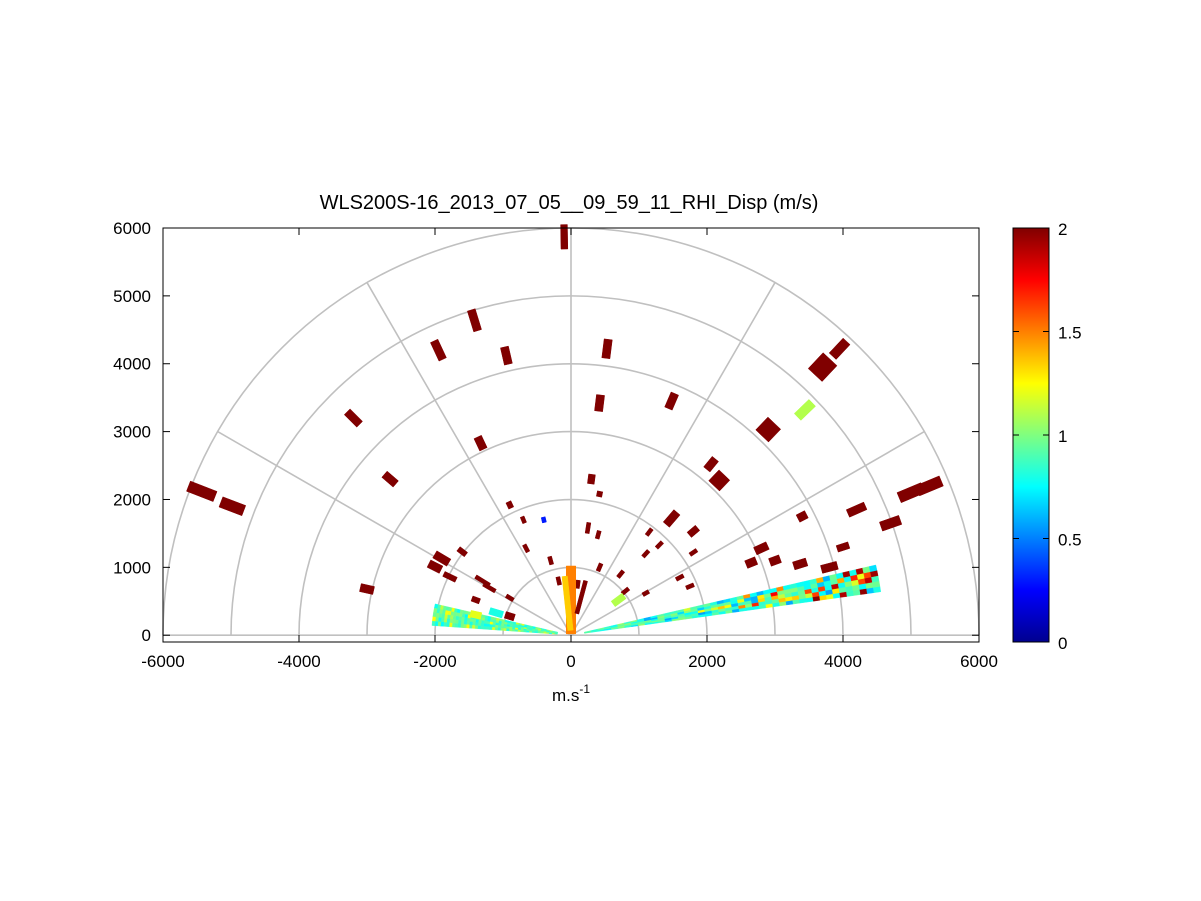 The height and width of the screenshot is (901, 1201). I want to click on x-axis-label: m.s-1, so click(571, 693).